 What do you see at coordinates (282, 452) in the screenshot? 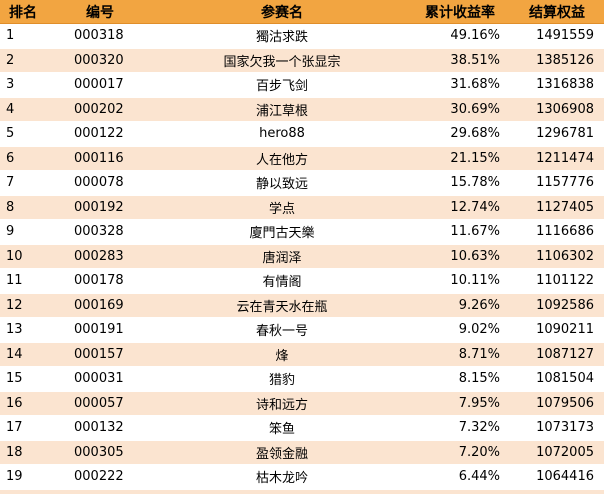
I see `cell-name: 盈领金融` at bounding box center [282, 452].